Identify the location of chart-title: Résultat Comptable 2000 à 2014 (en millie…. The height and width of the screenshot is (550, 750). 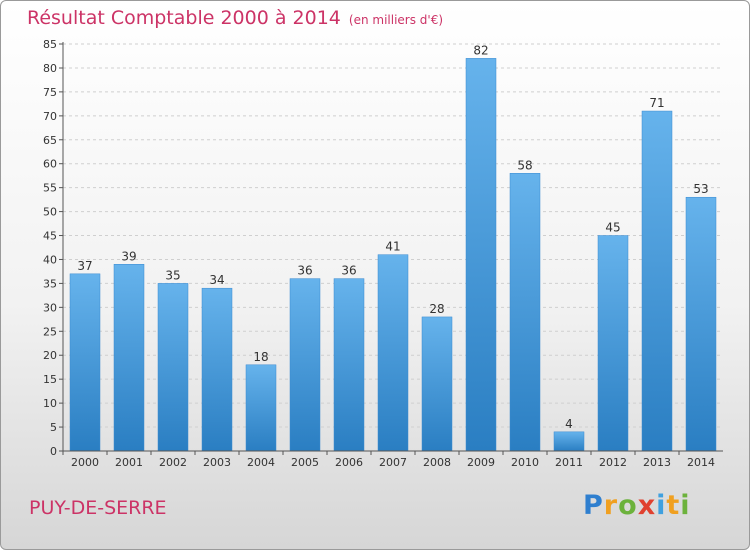
(235, 18).